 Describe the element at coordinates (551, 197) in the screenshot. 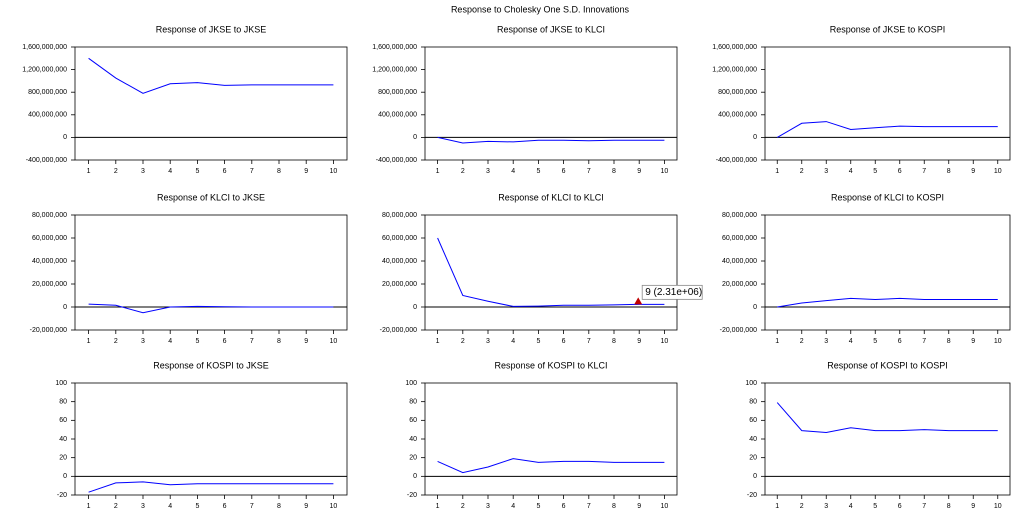

I see `panel-title: Response of KLCI to KLCI` at that location.